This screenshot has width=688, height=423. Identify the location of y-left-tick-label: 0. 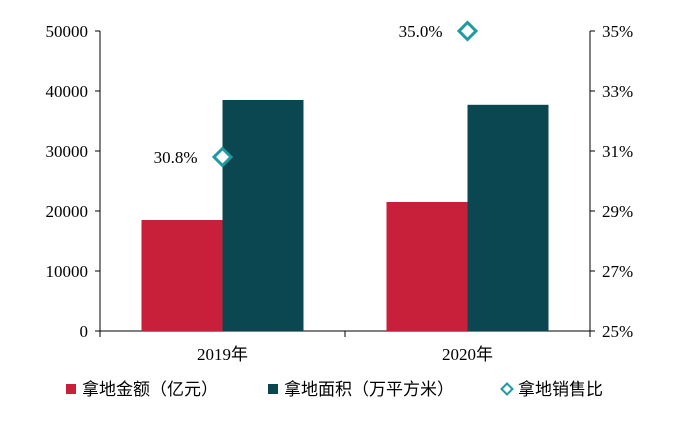
(84, 331).